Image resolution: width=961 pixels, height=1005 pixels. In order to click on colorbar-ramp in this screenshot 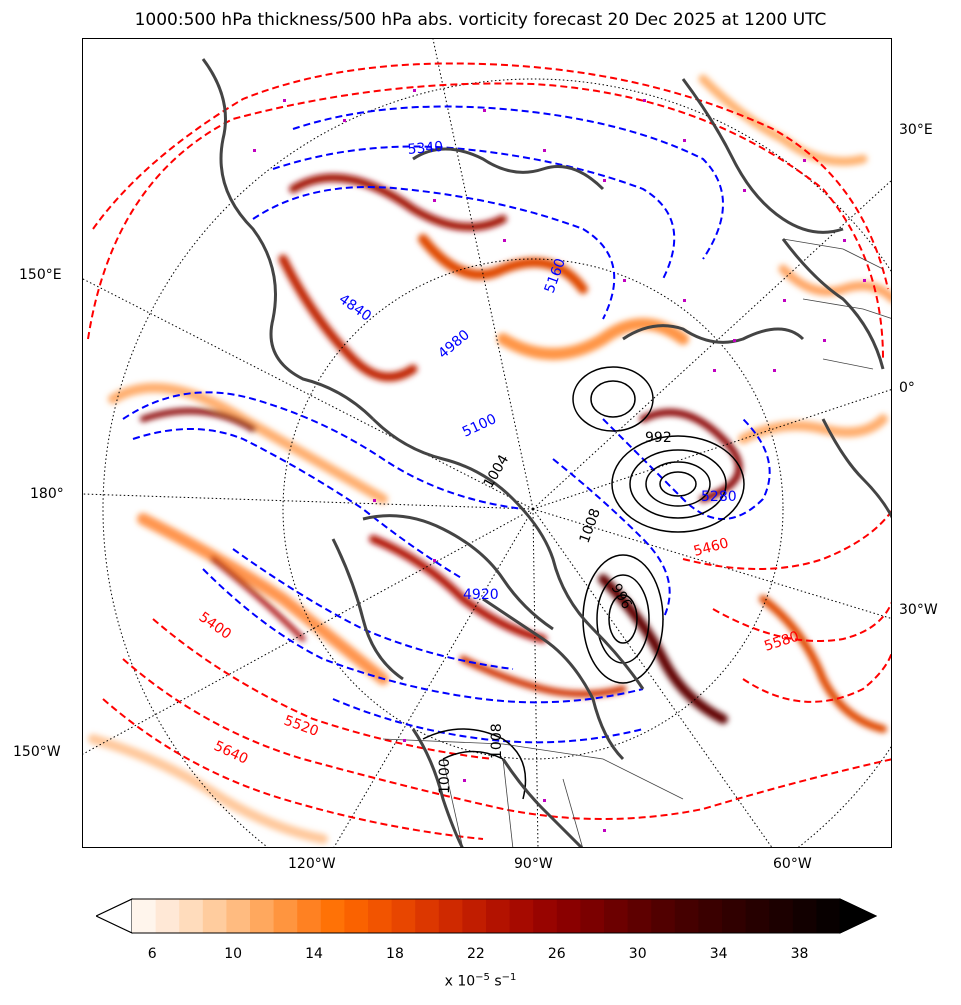, I will do `click(486, 916)`.